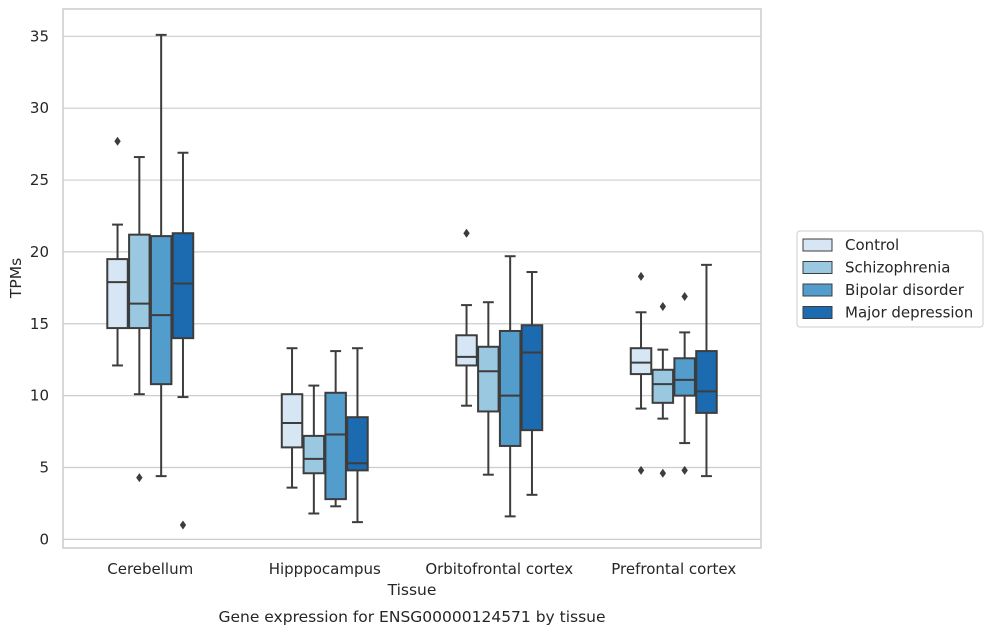 This screenshot has height=634, width=993. I want to click on x-tick-label: Orbitofrontal cortex, so click(499, 569).